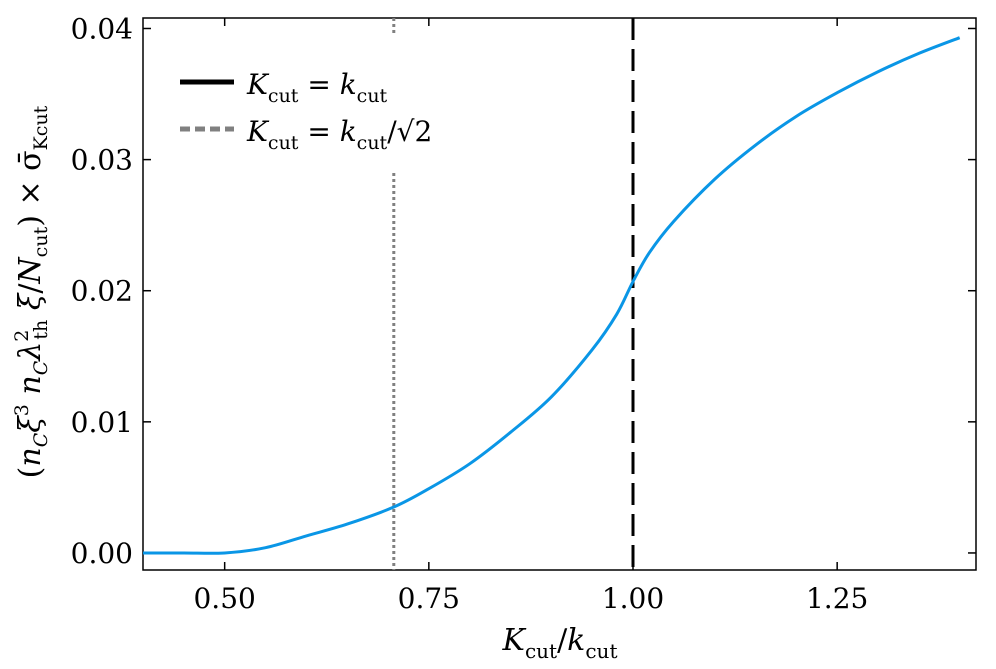  I want to click on legend-label-dashed: Kcut = kcut/√2, so click(339, 134).